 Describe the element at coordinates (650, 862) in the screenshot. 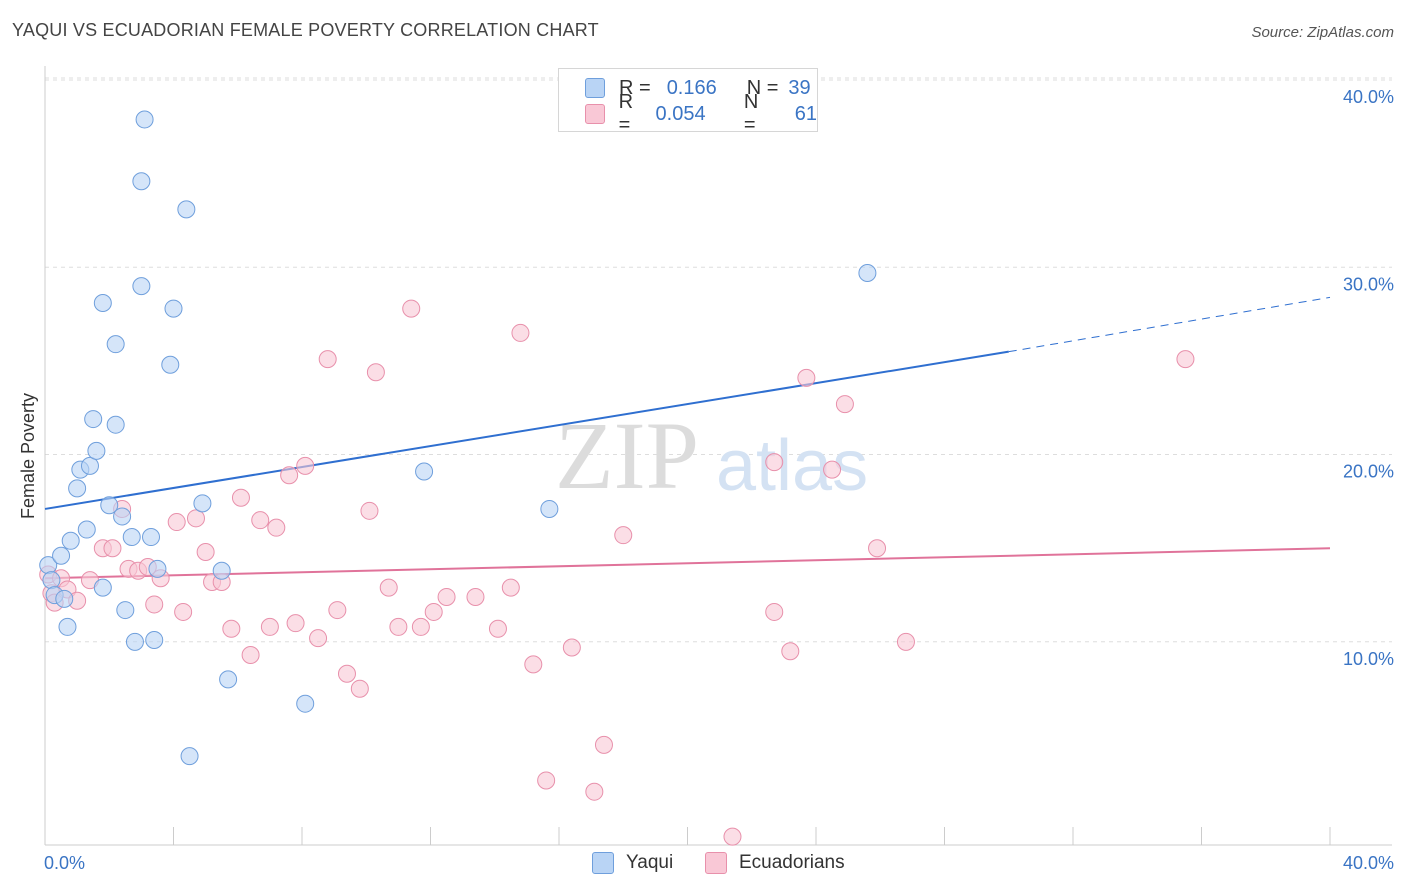

I see `legend-label-yaqui: Yaqui` at that location.